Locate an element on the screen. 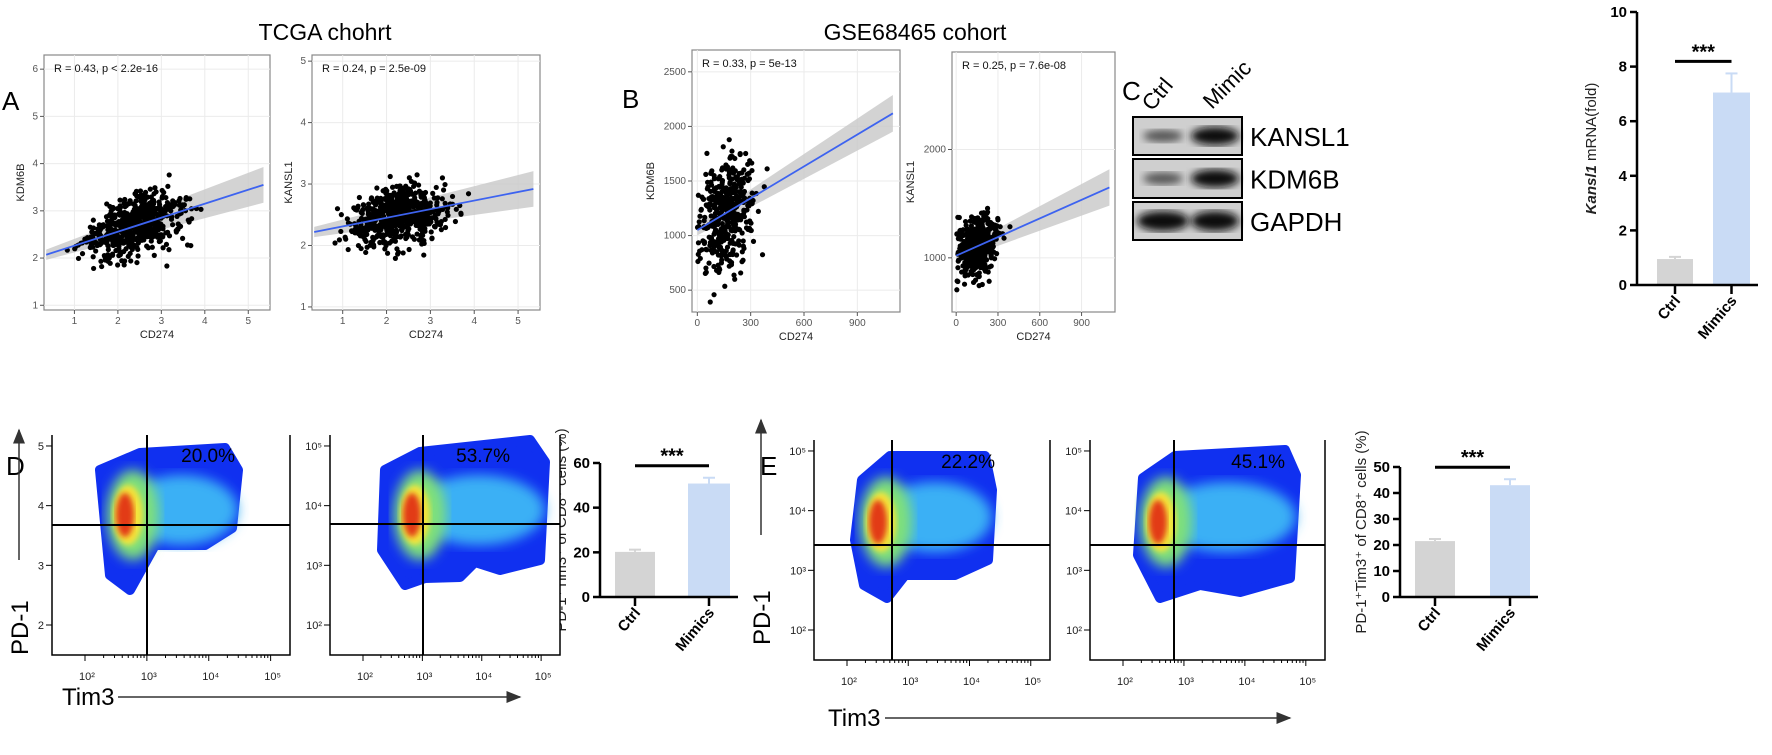 The width and height of the screenshot is (1772, 755). y-tick-label: 10 is located at coordinates (1381, 571).